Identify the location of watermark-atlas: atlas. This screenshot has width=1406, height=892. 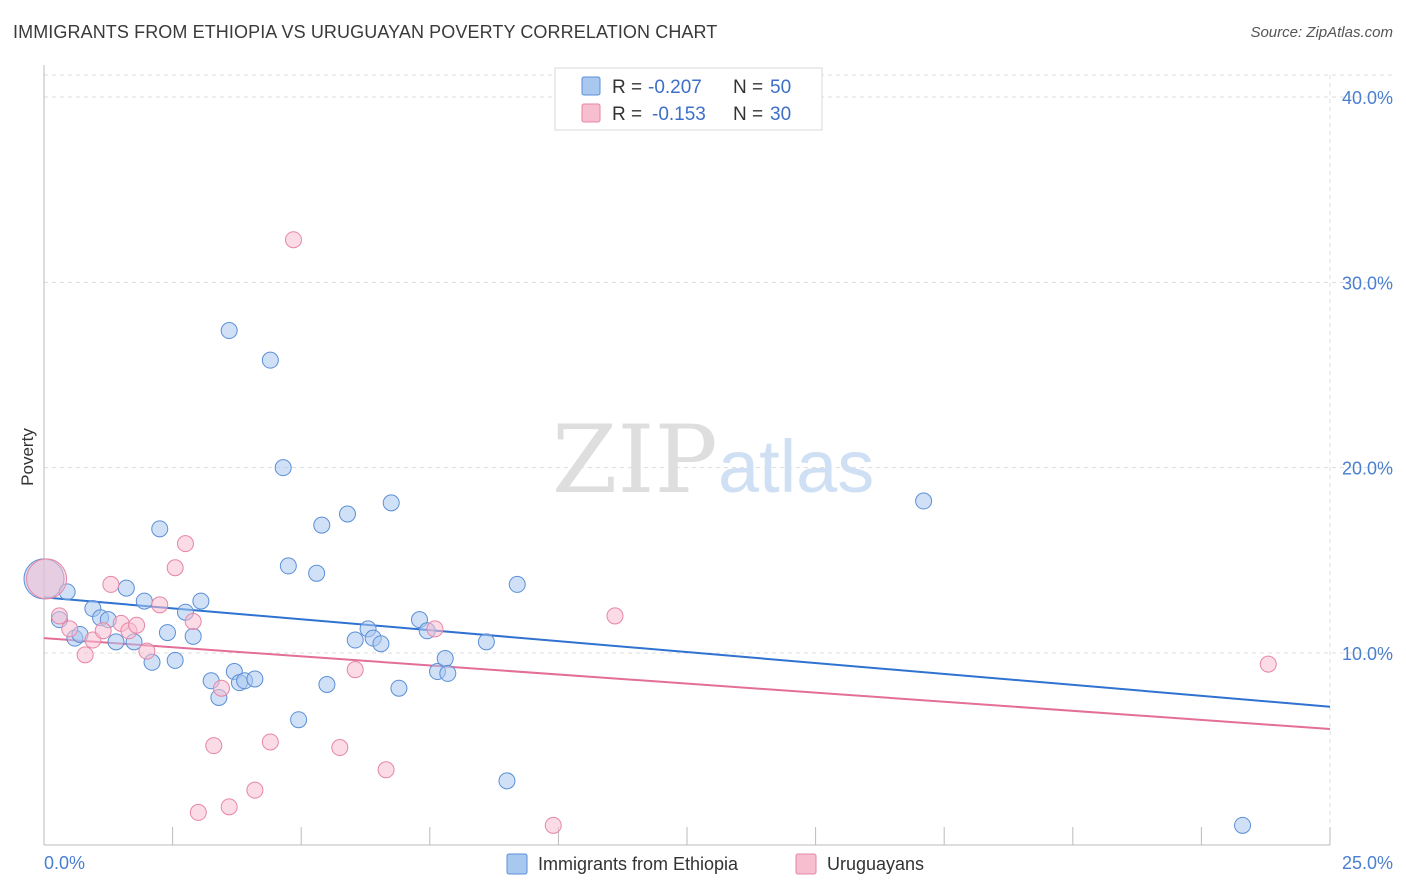
(796, 466).